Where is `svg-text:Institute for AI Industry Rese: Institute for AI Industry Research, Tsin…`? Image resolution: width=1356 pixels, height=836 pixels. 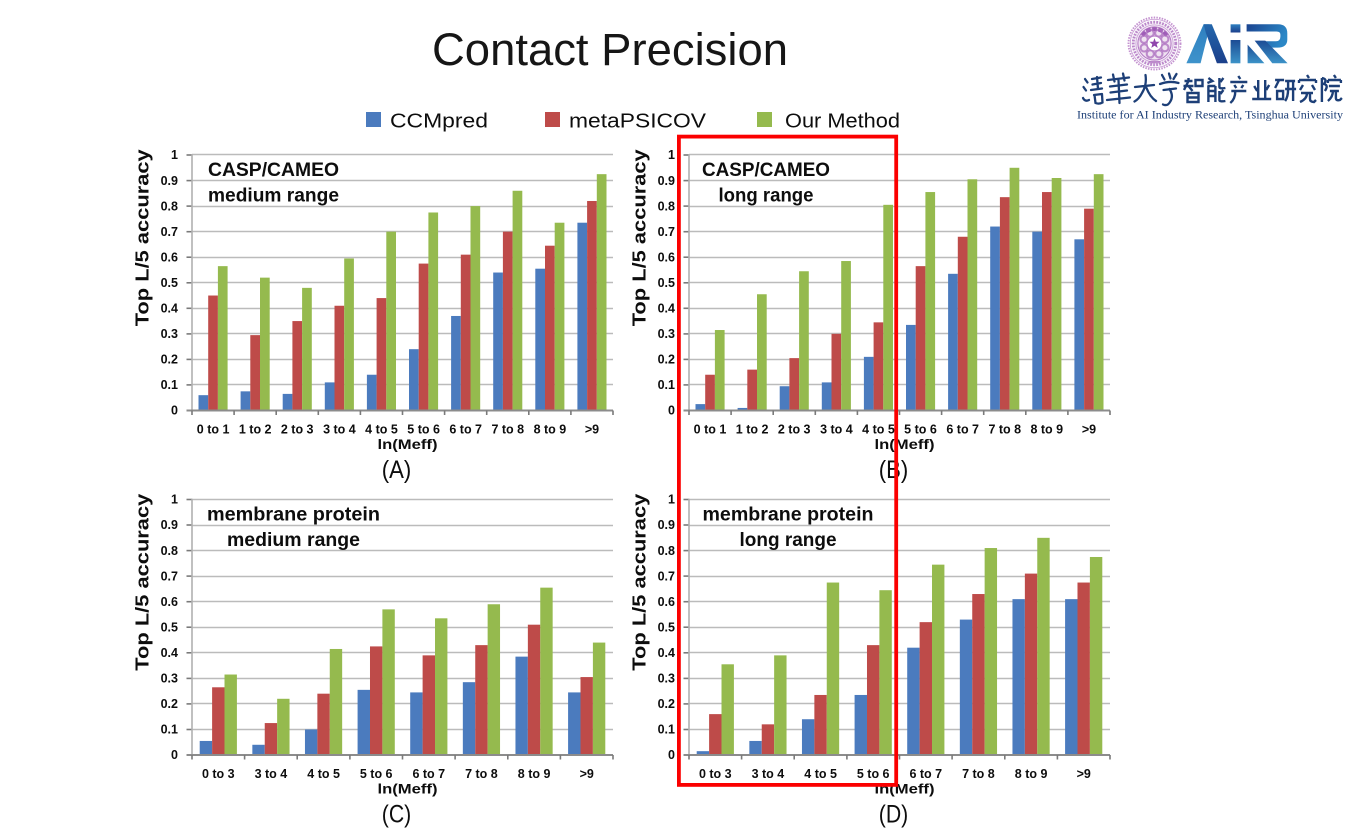
svg-text:Institute for AI Industry Rese: Institute for AI Industry Research, Tsin… is located at coordinates (1210, 115).